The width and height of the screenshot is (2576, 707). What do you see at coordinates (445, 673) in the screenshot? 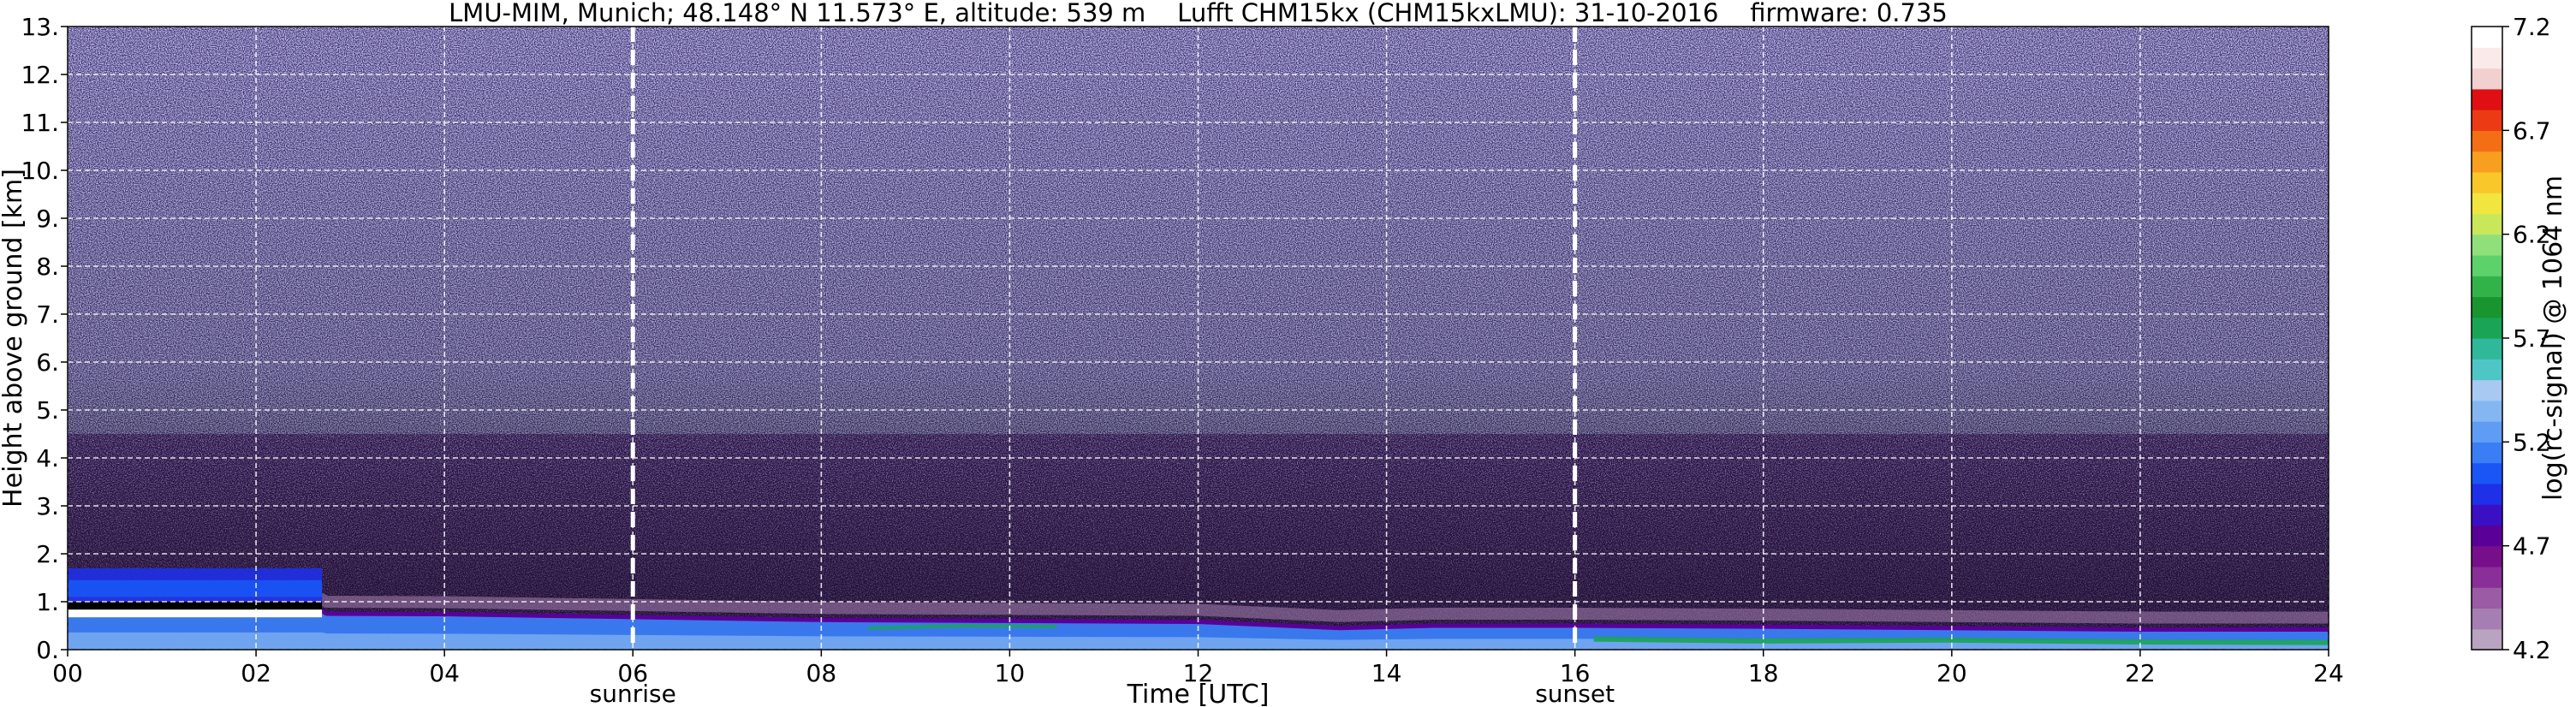
I see `x-tick-label: 04` at bounding box center [445, 673].